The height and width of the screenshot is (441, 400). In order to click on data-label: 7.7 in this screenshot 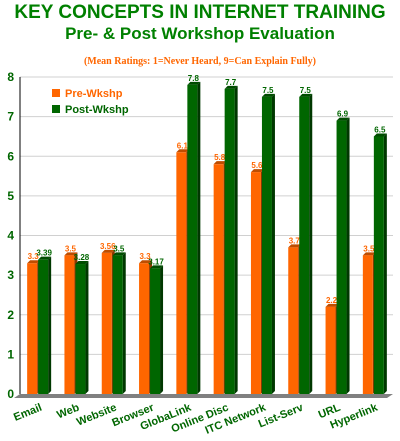, I will do `click(231, 82)`.